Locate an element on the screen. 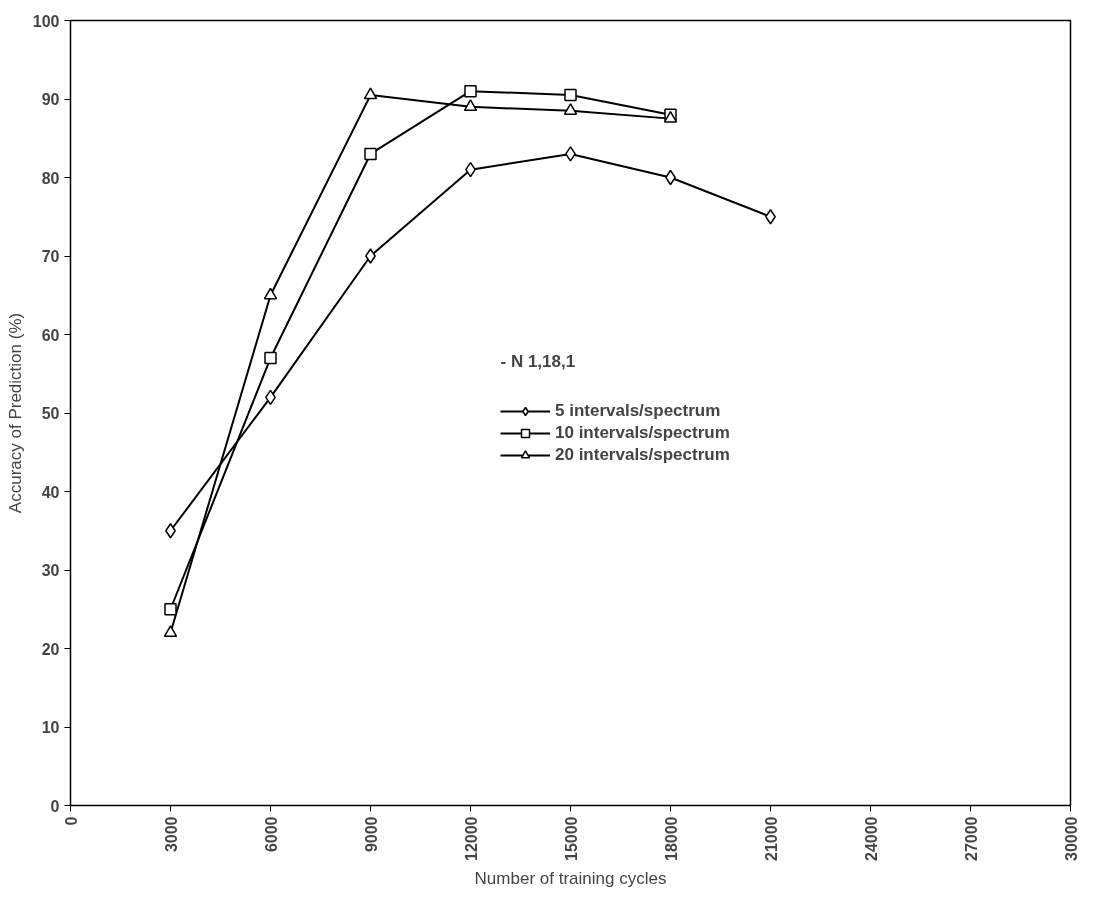  x-tick-label: 3000 is located at coordinates (171, 834).